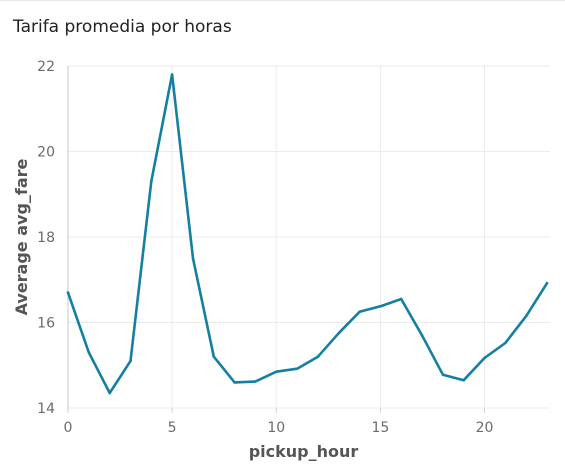 Image resolution: width=565 pixels, height=473 pixels. I want to click on x-tick-label: 20, so click(485, 428).